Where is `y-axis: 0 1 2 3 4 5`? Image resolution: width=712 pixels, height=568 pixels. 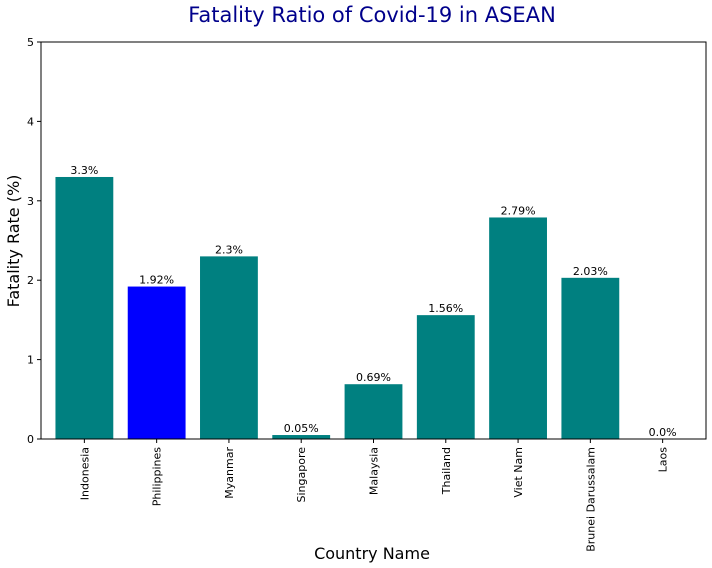
y-axis: 0 1 2 3 4 5 is located at coordinates (34, 241).